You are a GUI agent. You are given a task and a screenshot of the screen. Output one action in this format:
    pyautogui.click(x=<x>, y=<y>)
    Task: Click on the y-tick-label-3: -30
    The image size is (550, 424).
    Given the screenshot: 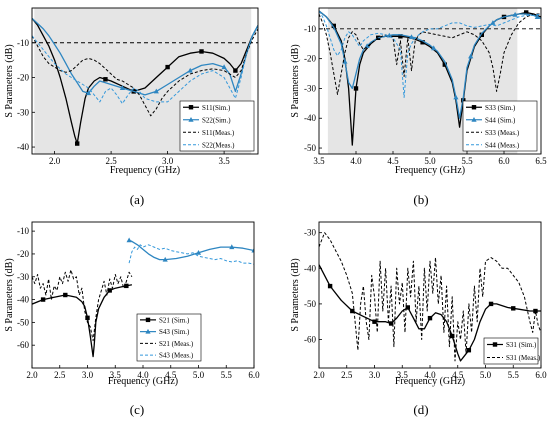 What is the action you would take?
    pyautogui.click(x=310, y=88)
    